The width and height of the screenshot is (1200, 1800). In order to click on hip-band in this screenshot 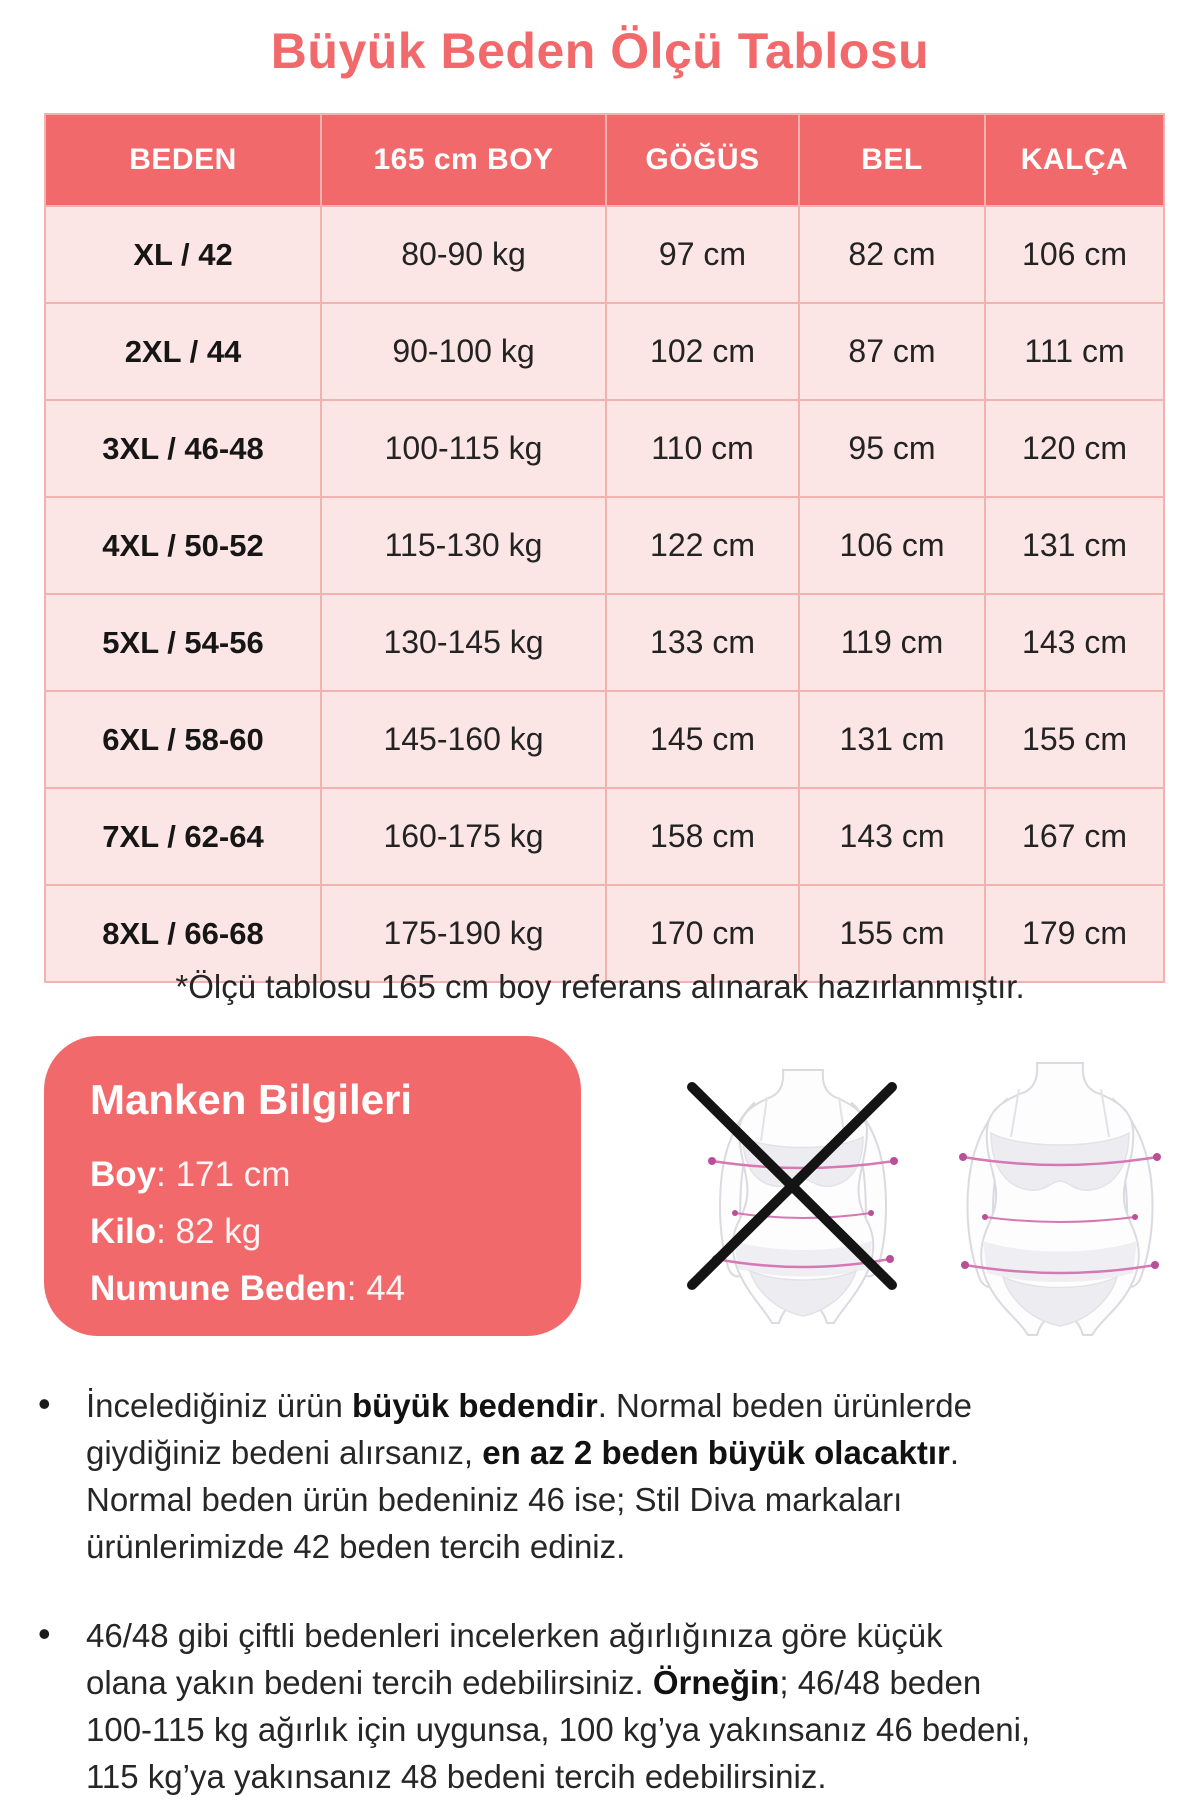, I will do `click(803, 1259)`.